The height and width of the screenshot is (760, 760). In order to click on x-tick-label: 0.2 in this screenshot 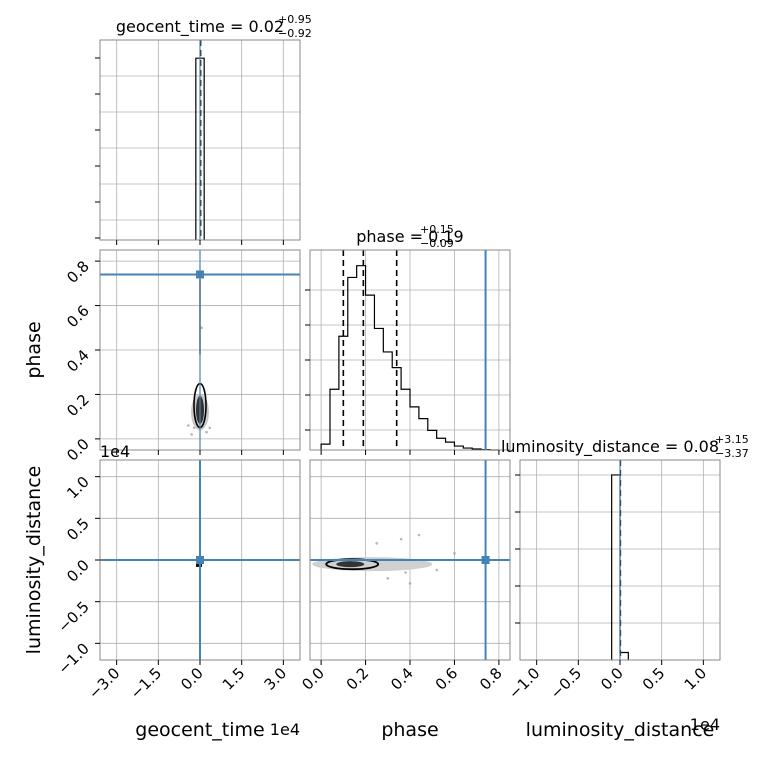, I will do `click(358, 679)`.